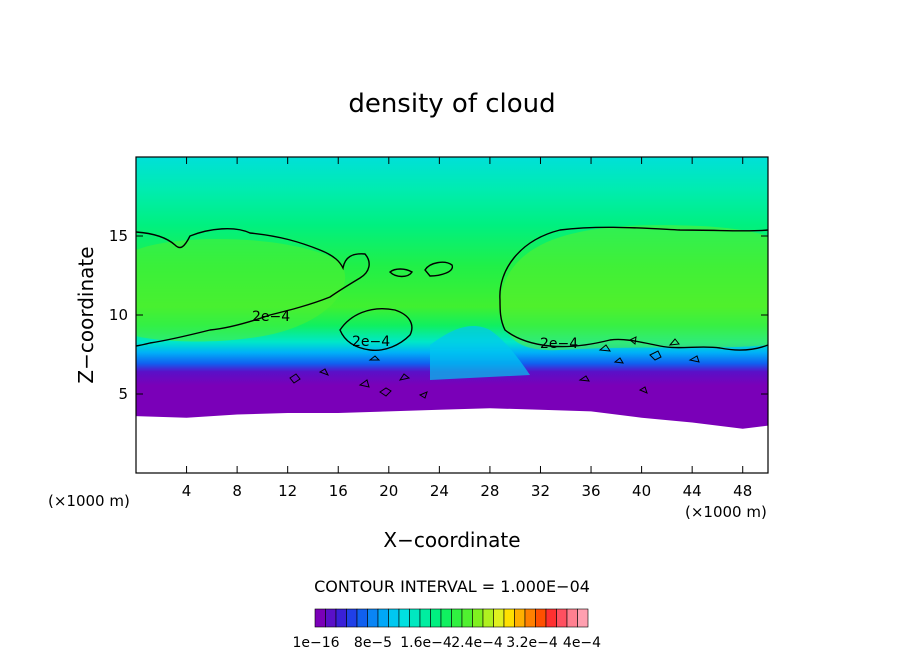 This screenshot has height=654, width=904. What do you see at coordinates (315, 643) in the screenshot?
I see `colorbar-tick-label: 1e−16` at bounding box center [315, 643].